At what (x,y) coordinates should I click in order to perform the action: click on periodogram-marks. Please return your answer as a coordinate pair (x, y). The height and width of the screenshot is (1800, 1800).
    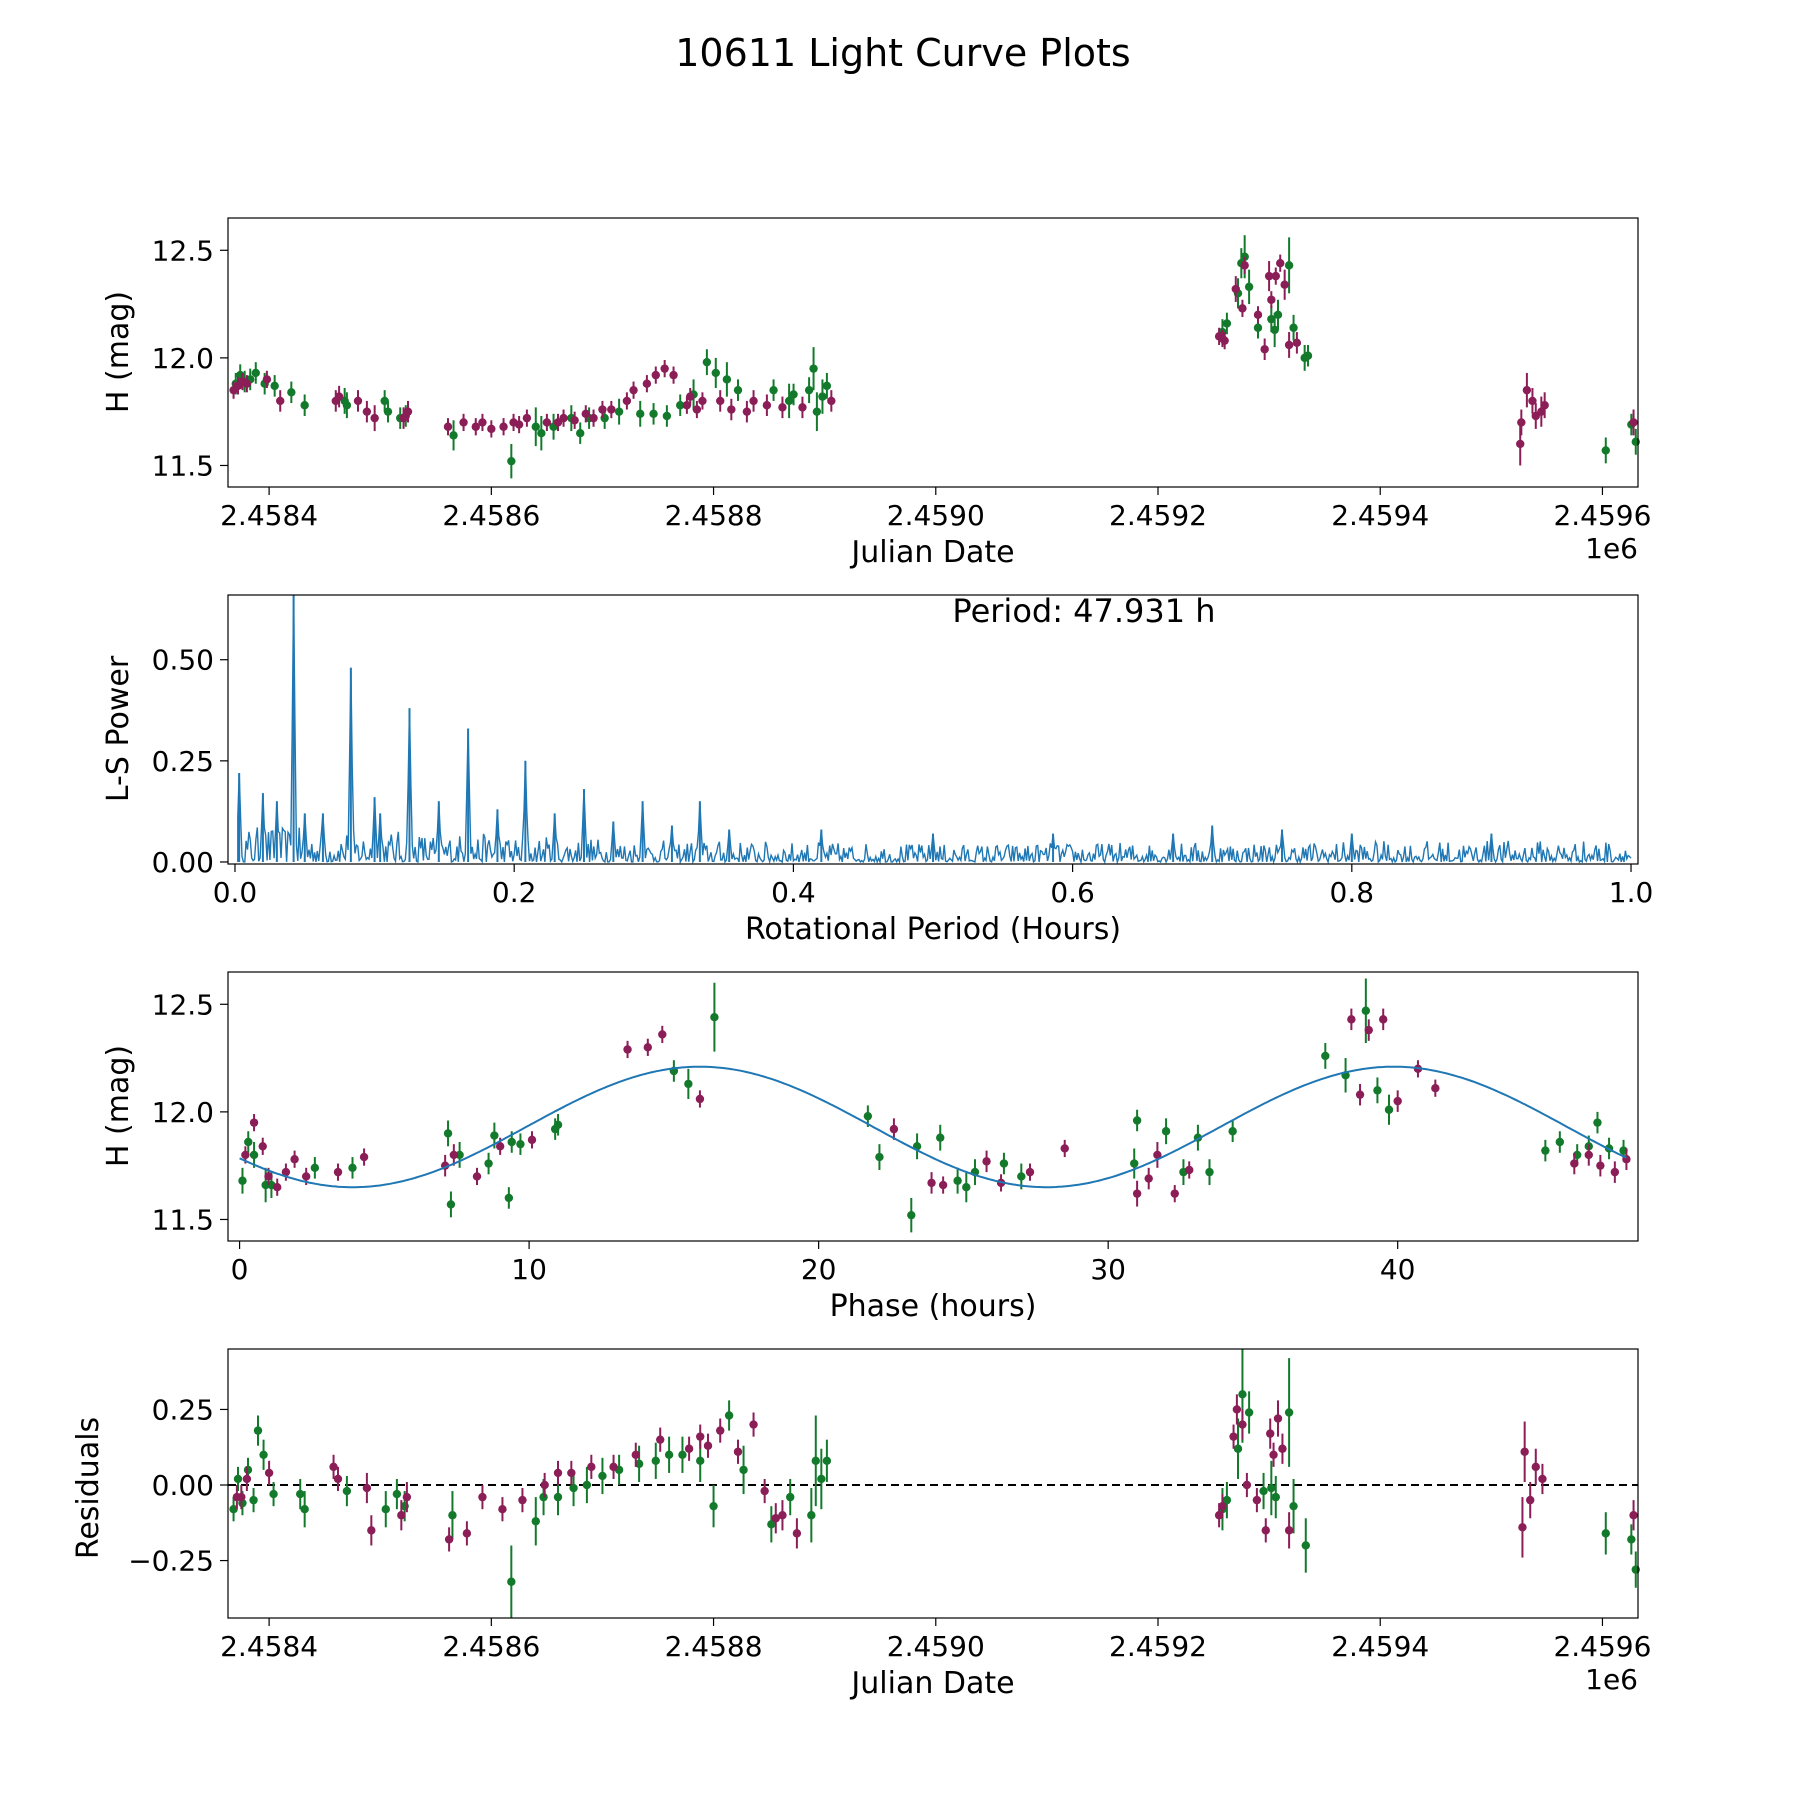
    Looking at the image, I should click on (934, 729).